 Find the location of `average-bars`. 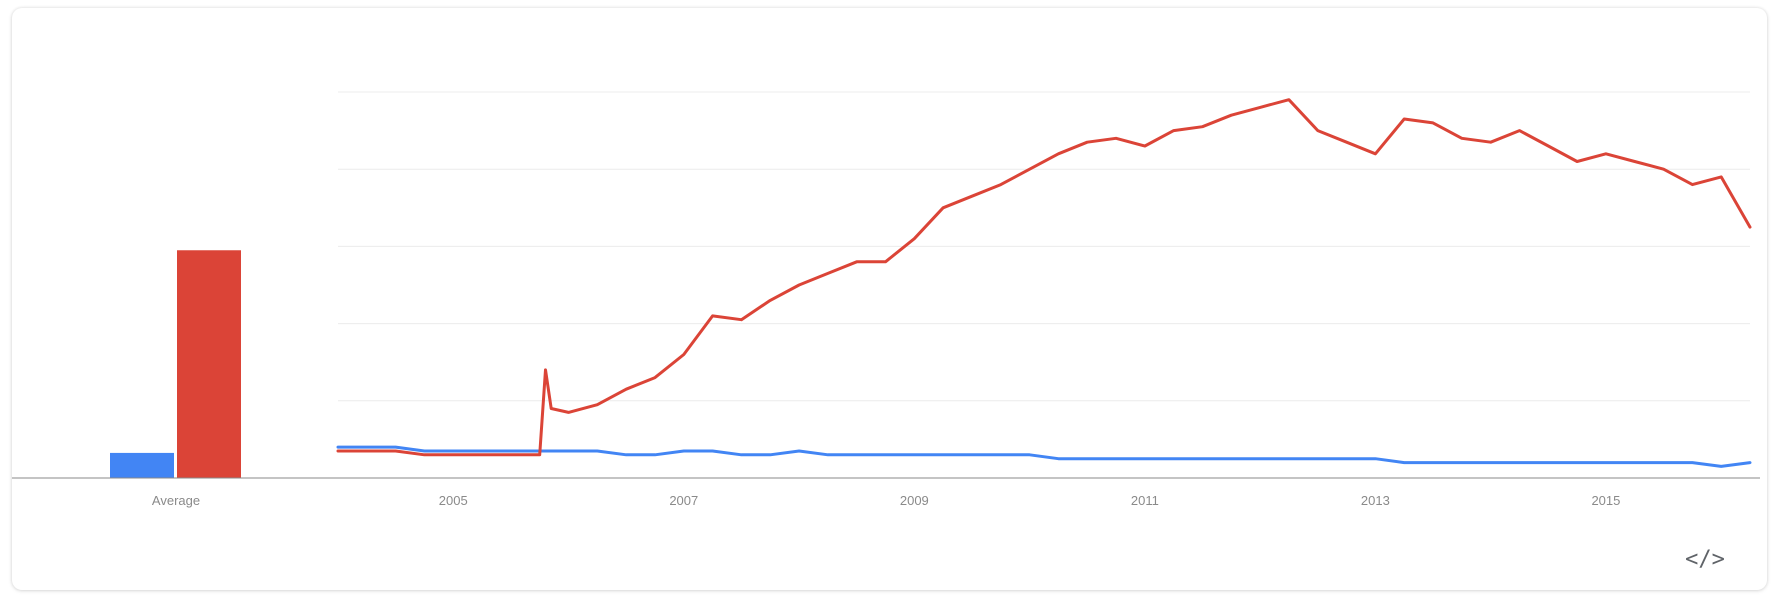

average-bars is located at coordinates (175, 364).